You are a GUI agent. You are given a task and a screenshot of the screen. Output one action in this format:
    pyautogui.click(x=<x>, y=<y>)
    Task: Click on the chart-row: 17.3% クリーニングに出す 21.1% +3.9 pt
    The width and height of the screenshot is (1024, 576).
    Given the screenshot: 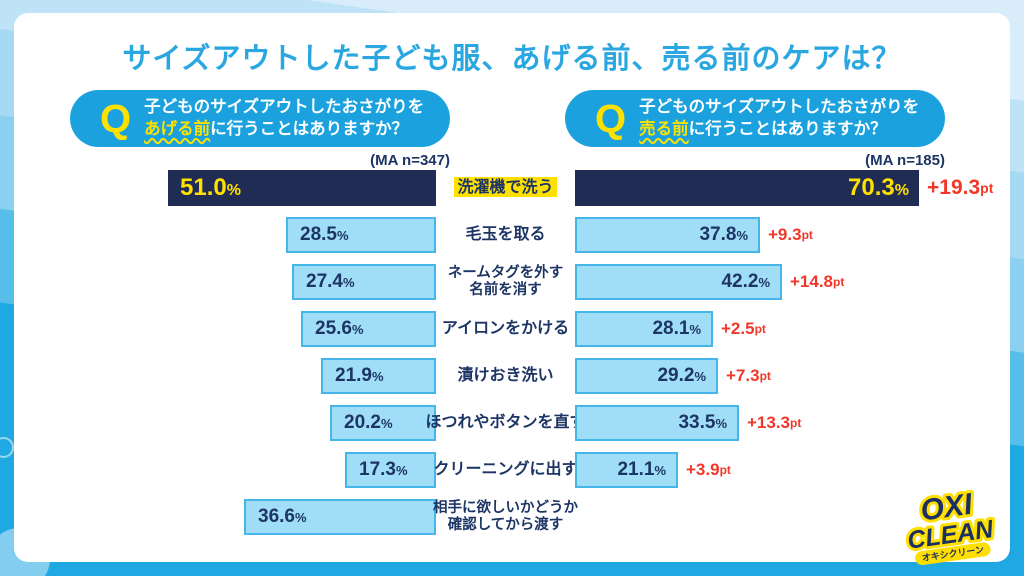 What is the action you would take?
    pyautogui.click(x=512, y=470)
    